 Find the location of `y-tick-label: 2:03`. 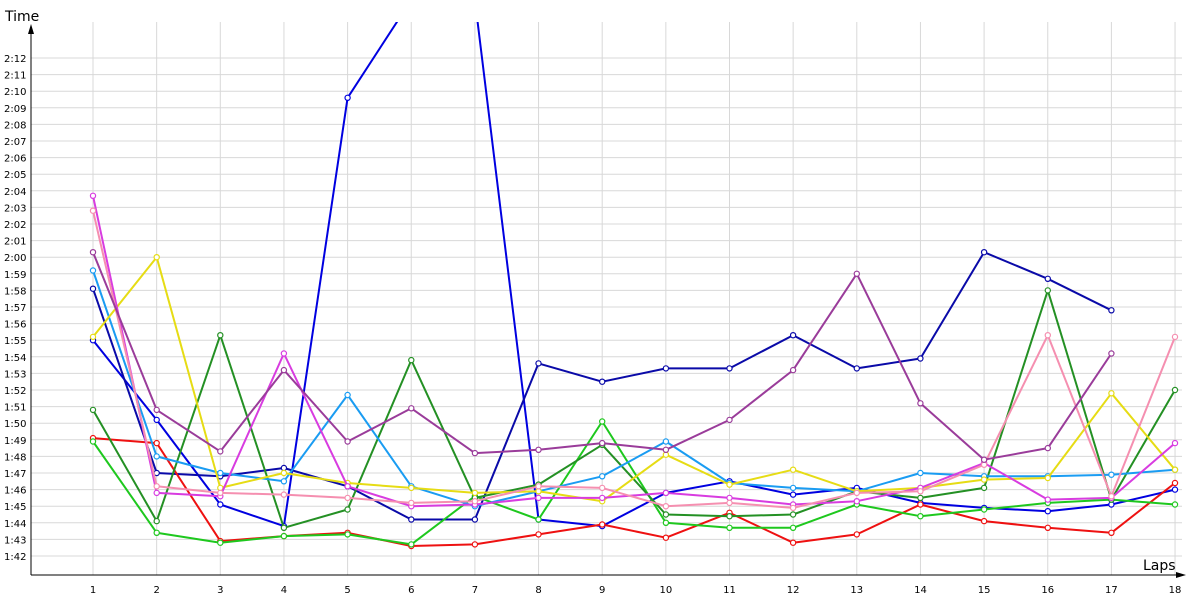

y-tick-label: 2:03 is located at coordinates (15, 208).